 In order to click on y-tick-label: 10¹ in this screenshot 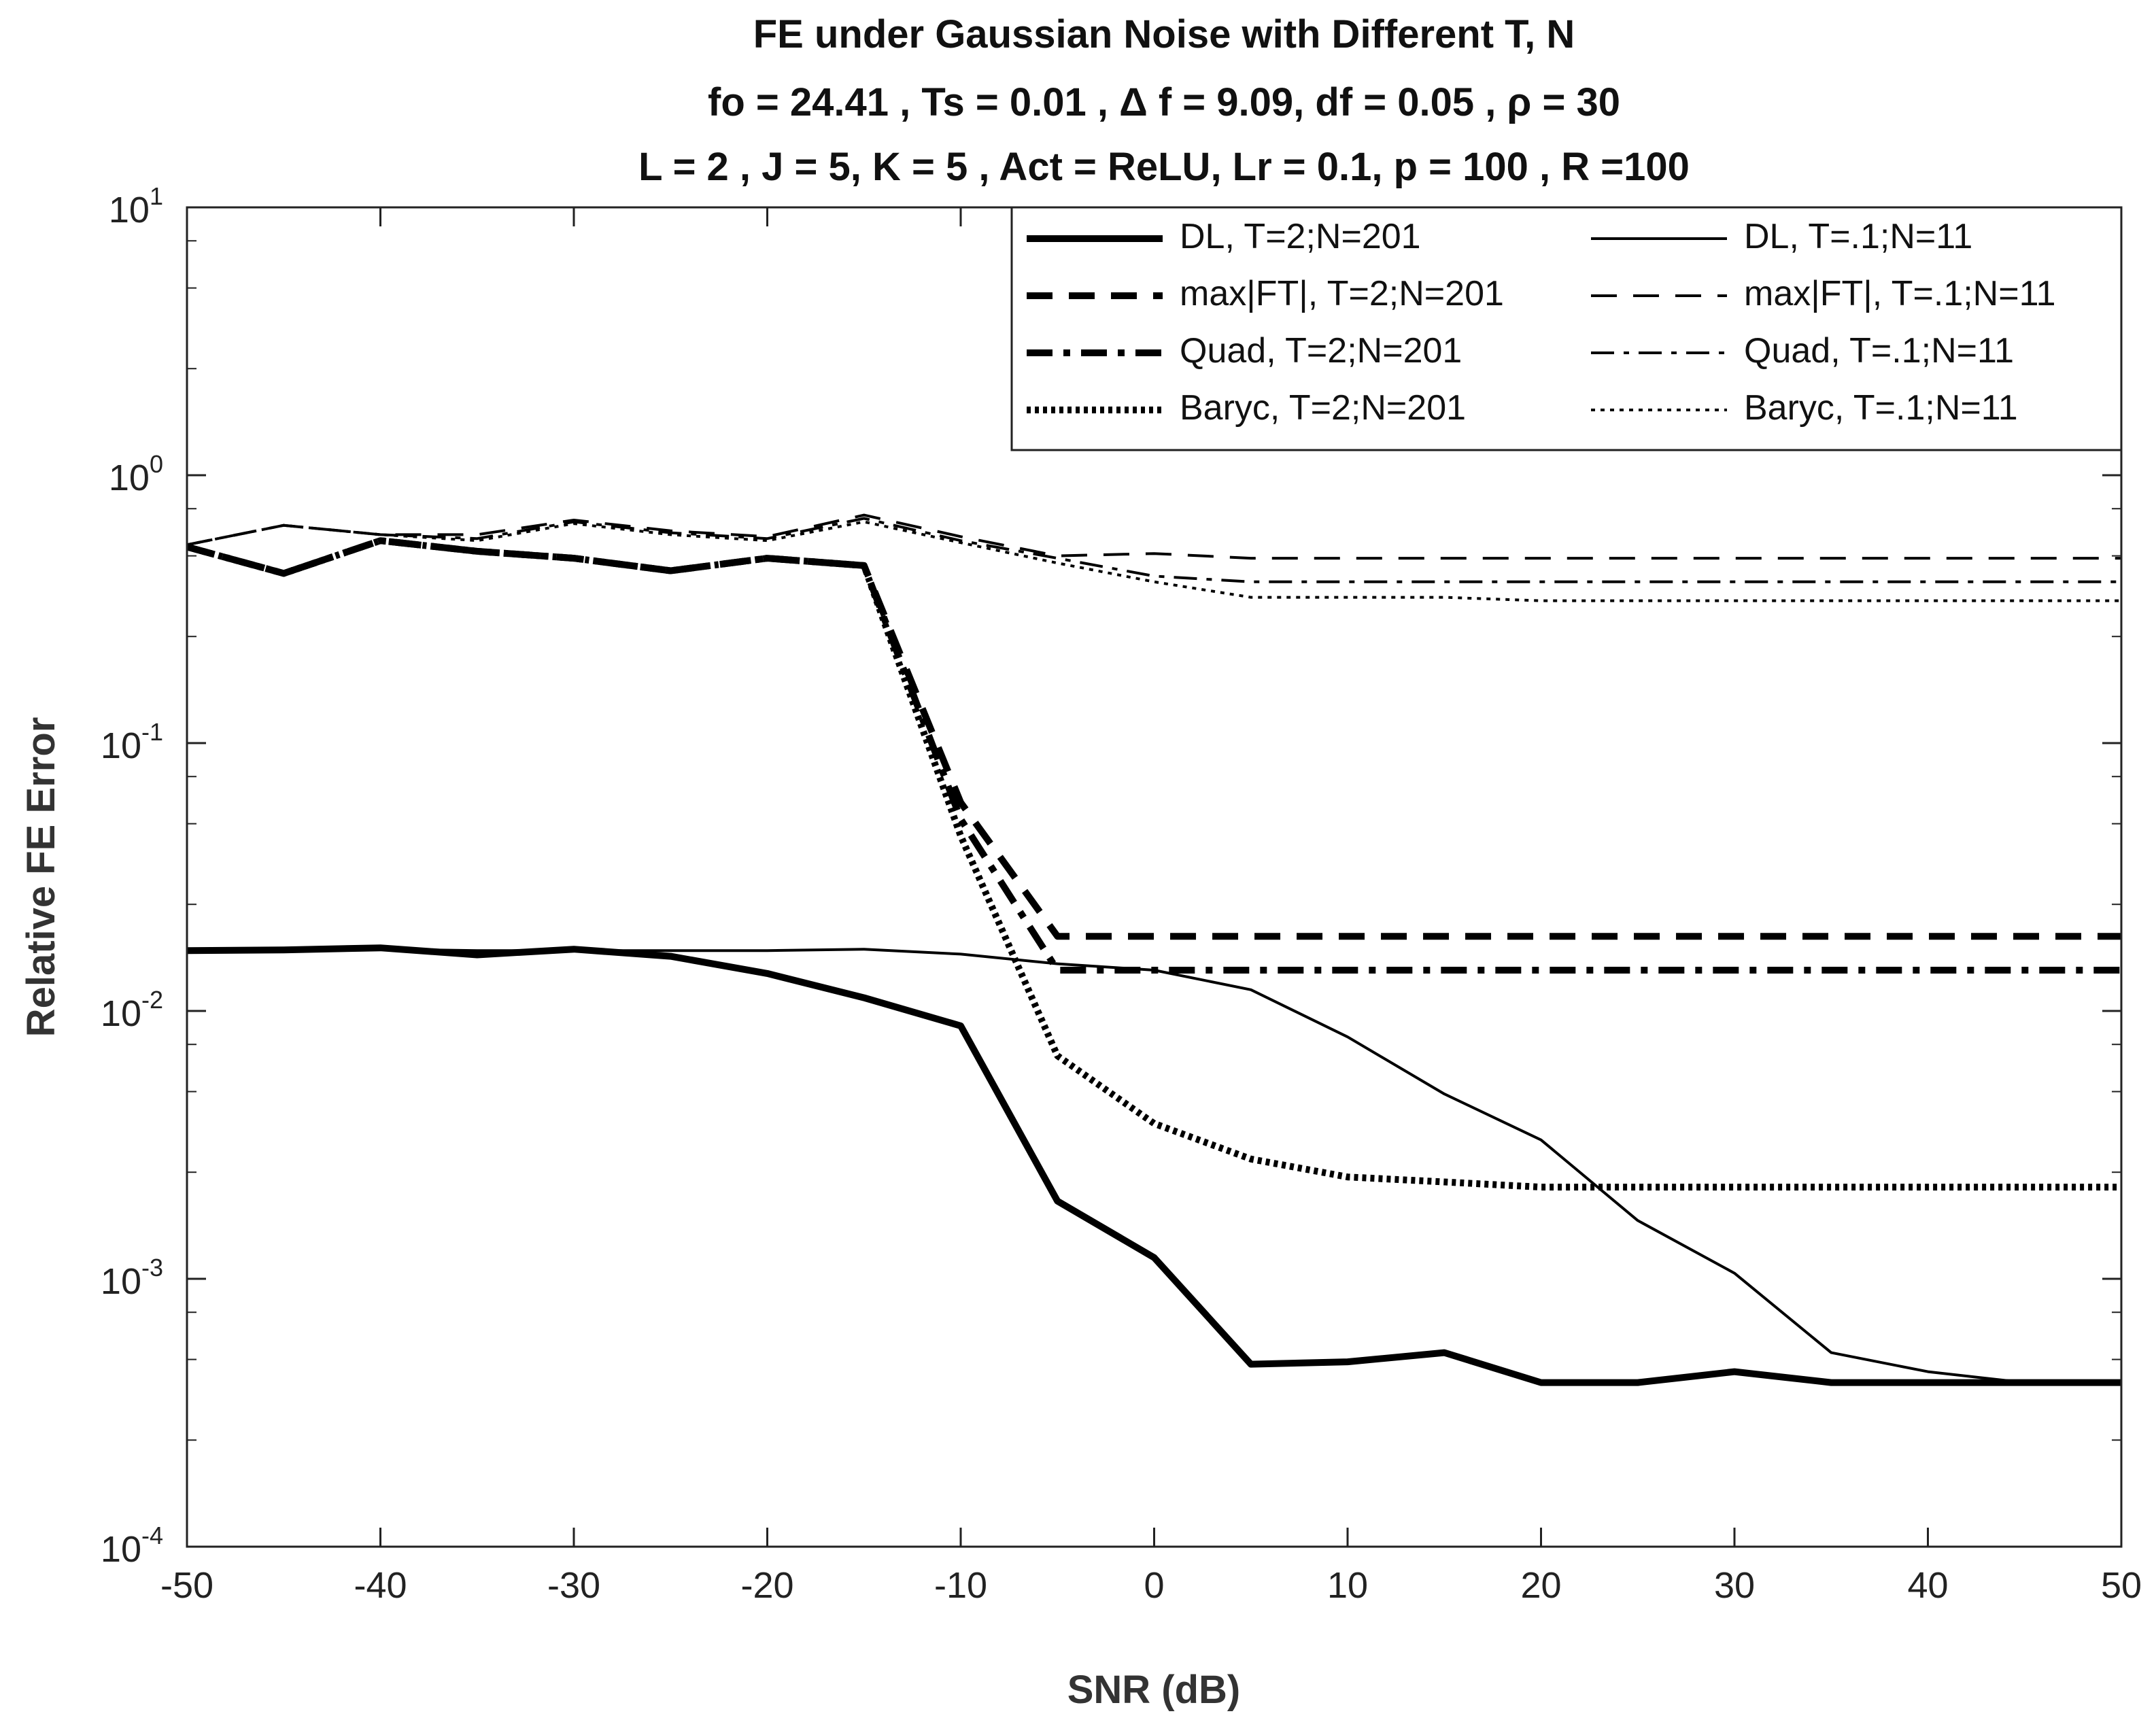, I will do `click(136, 206)`.